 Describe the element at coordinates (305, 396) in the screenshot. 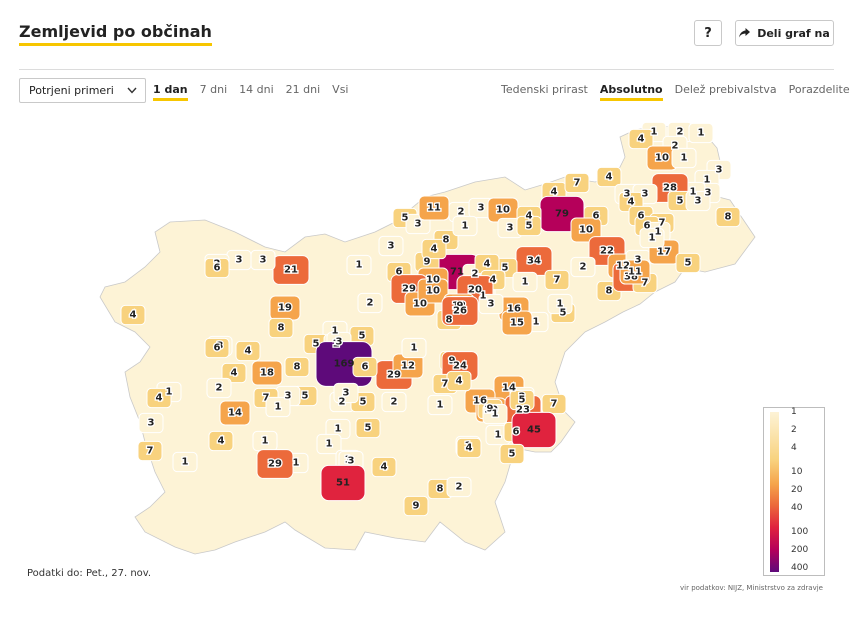

I see `municipality-value-label: 5` at that location.